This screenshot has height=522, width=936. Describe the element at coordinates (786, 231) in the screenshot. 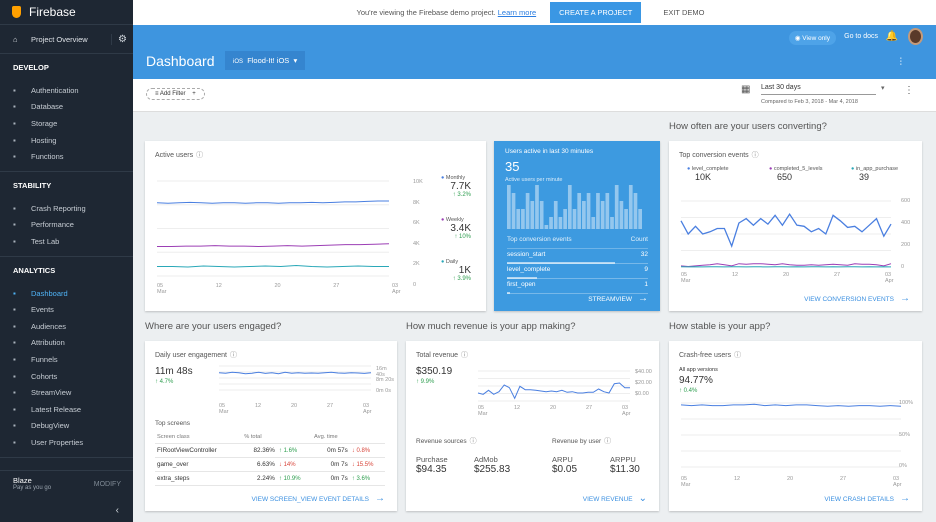

I see `series-line-level_complete` at that location.